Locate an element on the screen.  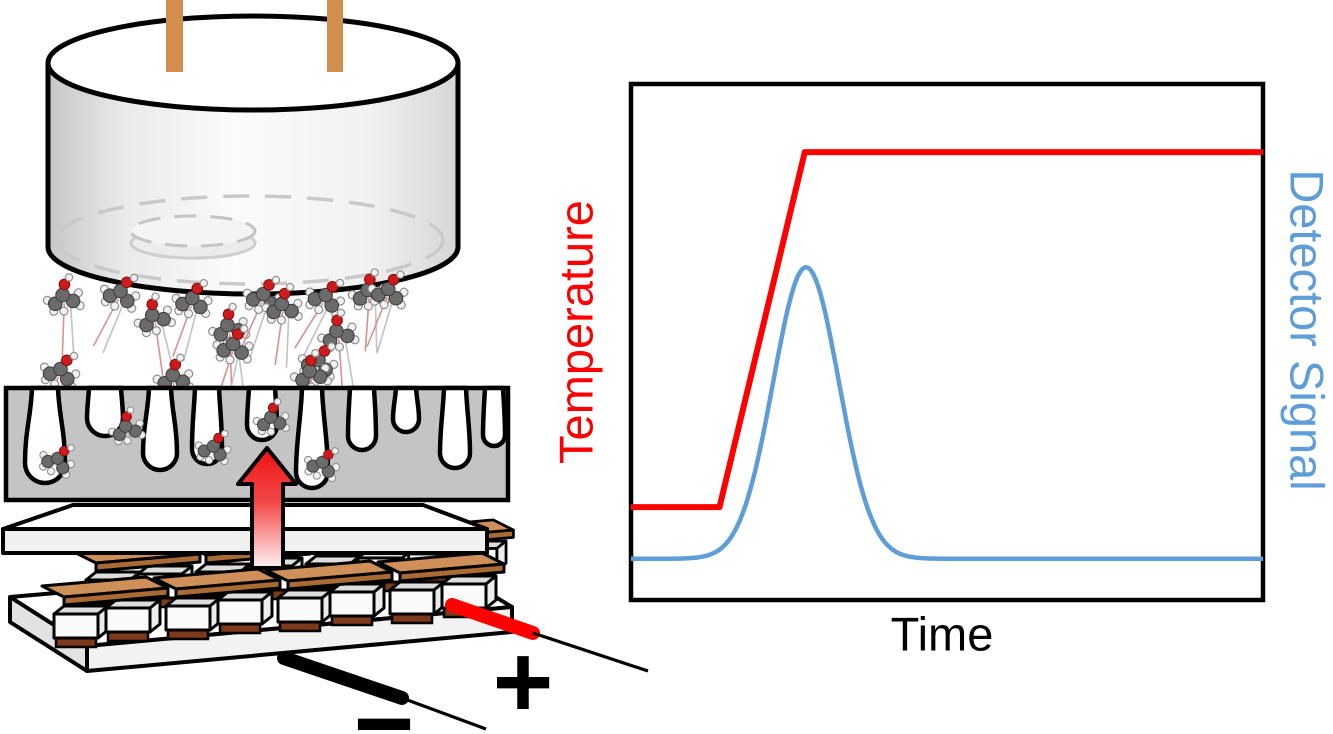
black-wire is located at coordinates (382, 691).